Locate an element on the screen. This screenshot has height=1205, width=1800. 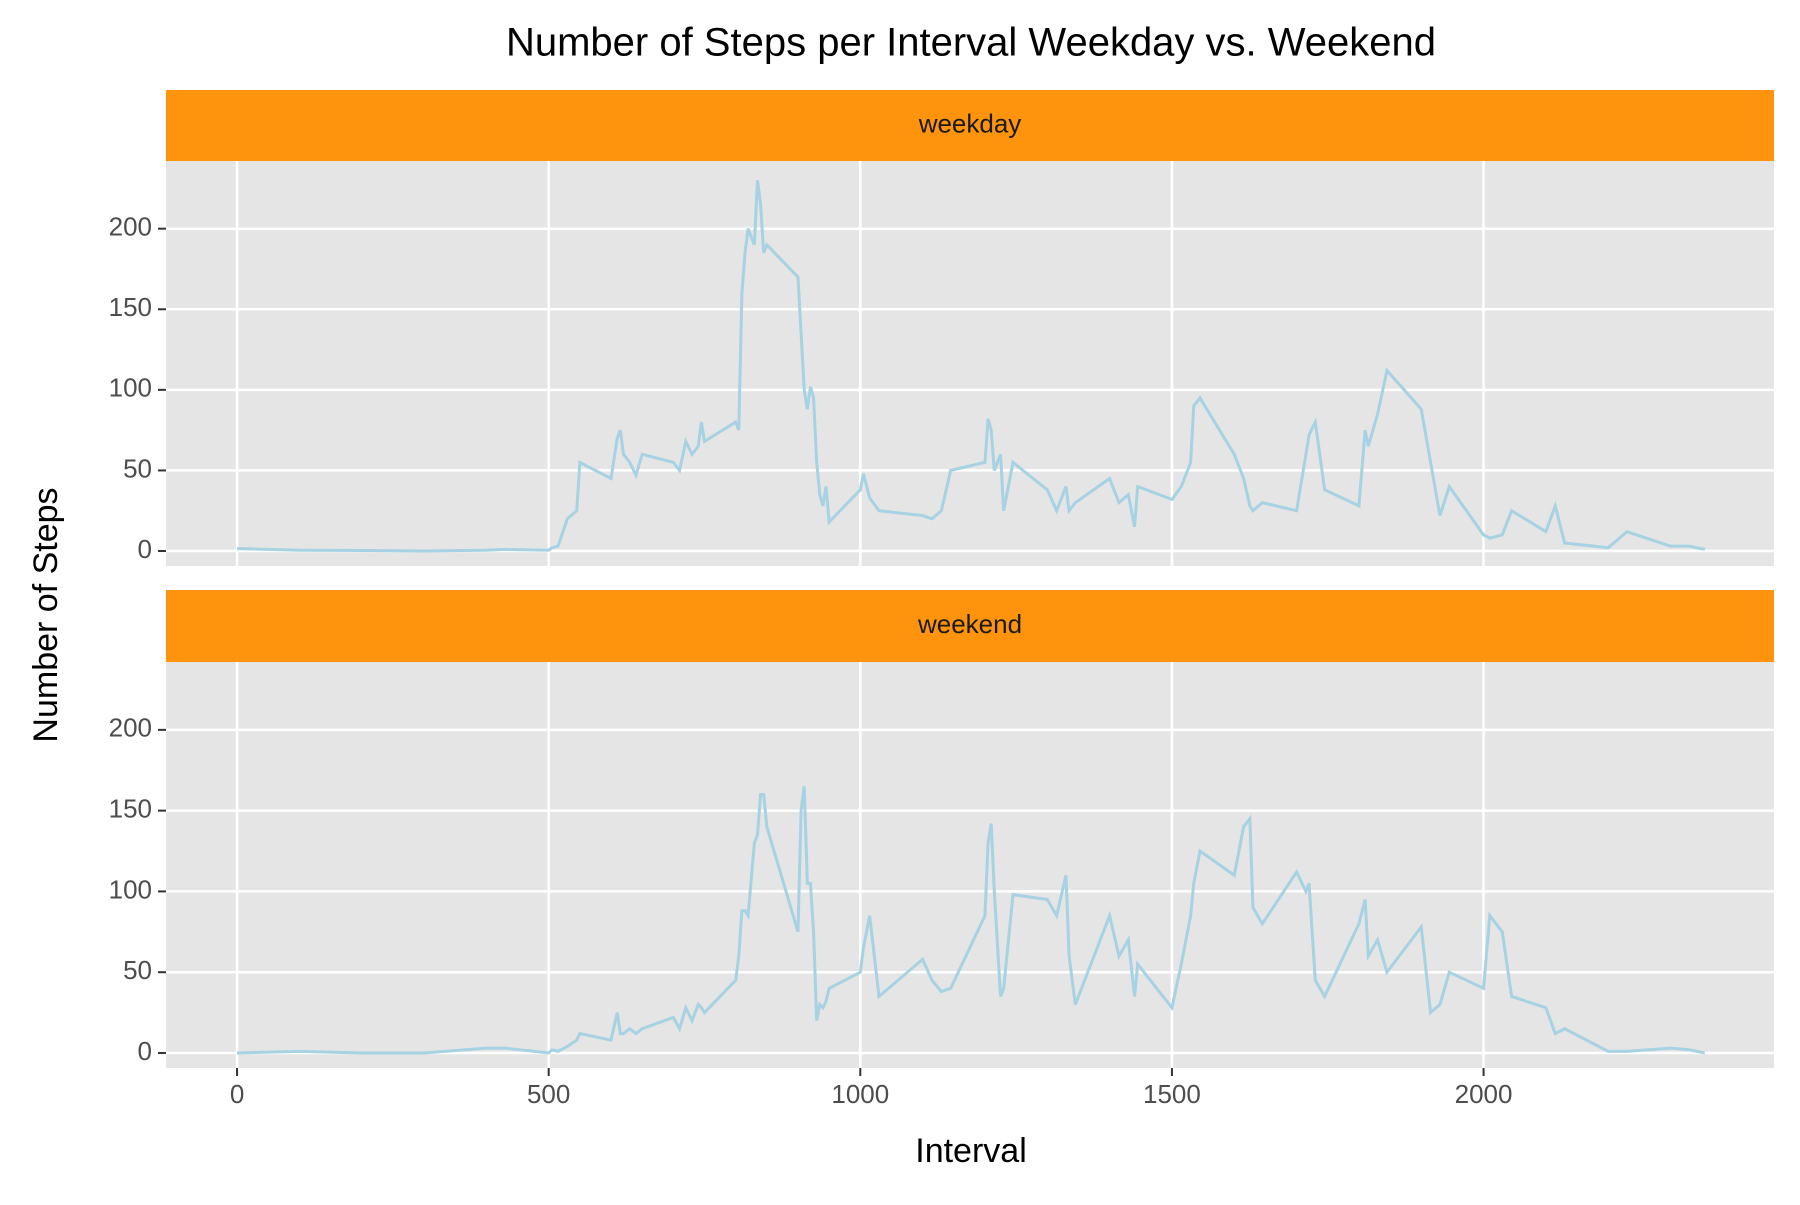
strip-label: weekend is located at coordinates (969, 624).